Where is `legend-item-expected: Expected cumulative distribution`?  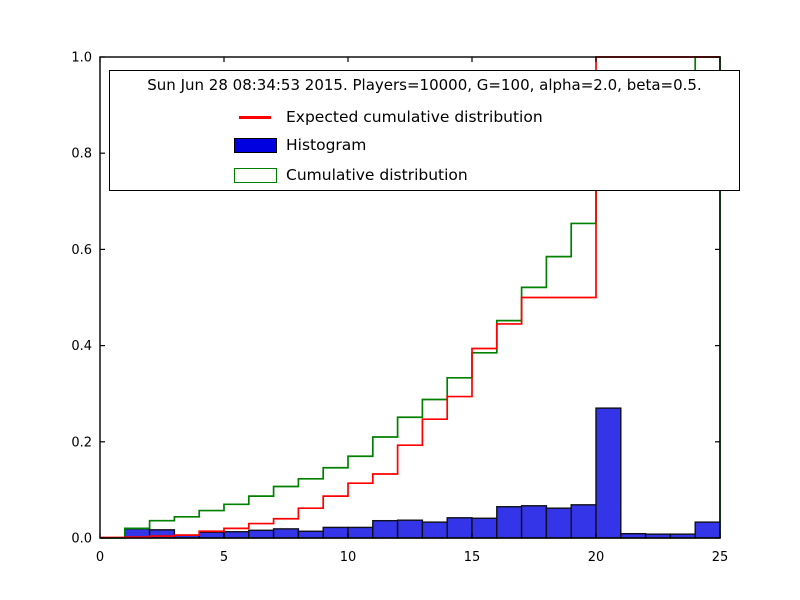 legend-item-expected: Expected cumulative distribution is located at coordinates (388, 117).